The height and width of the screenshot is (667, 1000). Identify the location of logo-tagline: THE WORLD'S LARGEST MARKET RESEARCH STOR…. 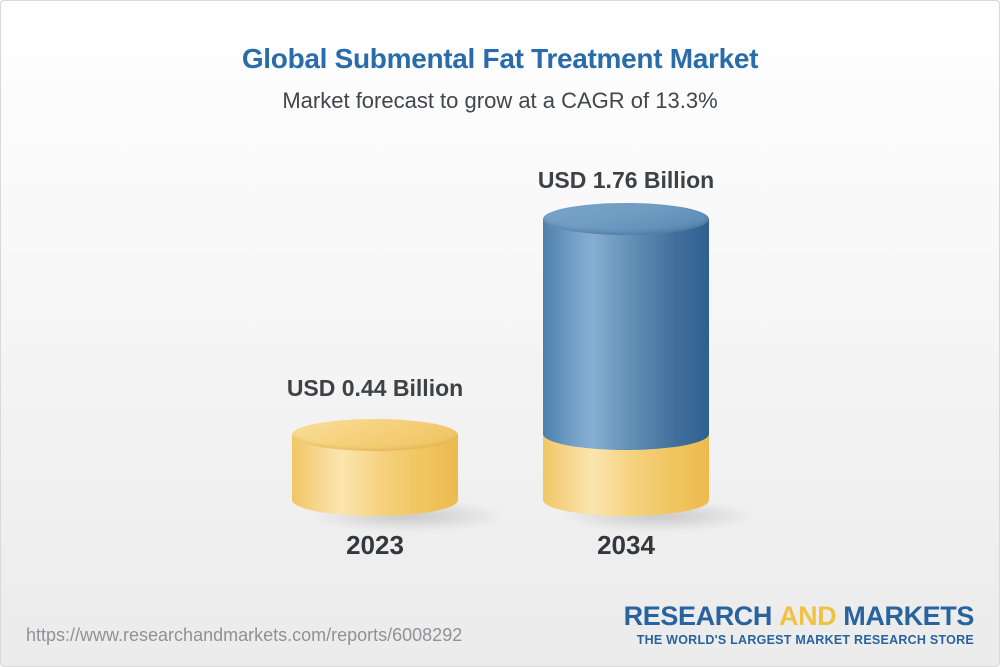
(805, 640).